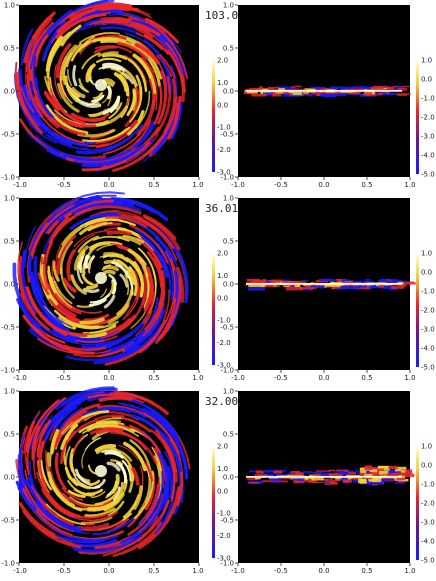 The height and width of the screenshot is (581, 436). What do you see at coordinates (221, 208) in the screenshot?
I see `time-stamp: 36.01` at bounding box center [221, 208].